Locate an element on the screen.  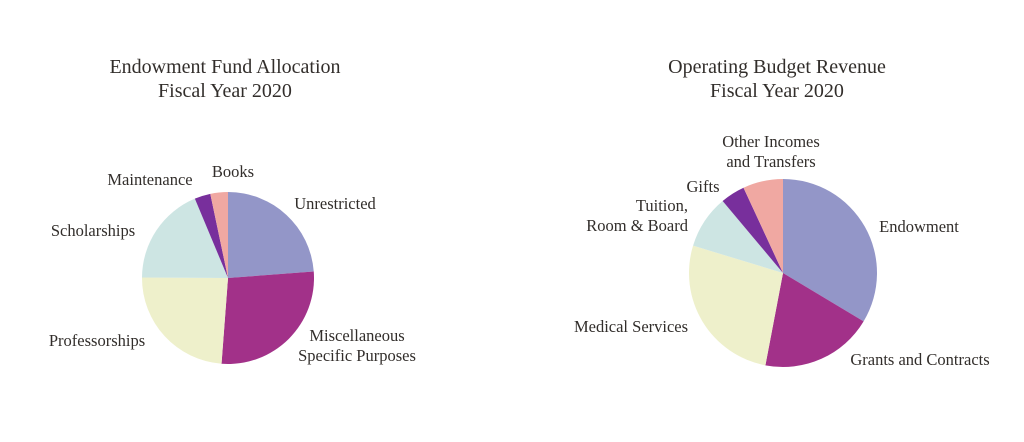
pie-slice-scholarships is located at coordinates (185, 238).